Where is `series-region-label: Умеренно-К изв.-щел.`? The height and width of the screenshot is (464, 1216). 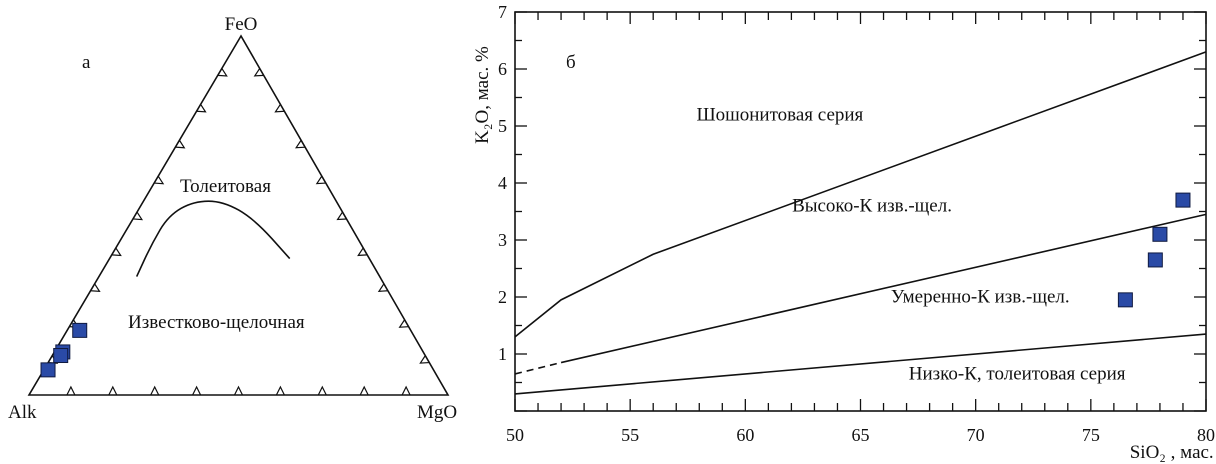 series-region-label: Умеренно-К изв.-щел. is located at coordinates (980, 297).